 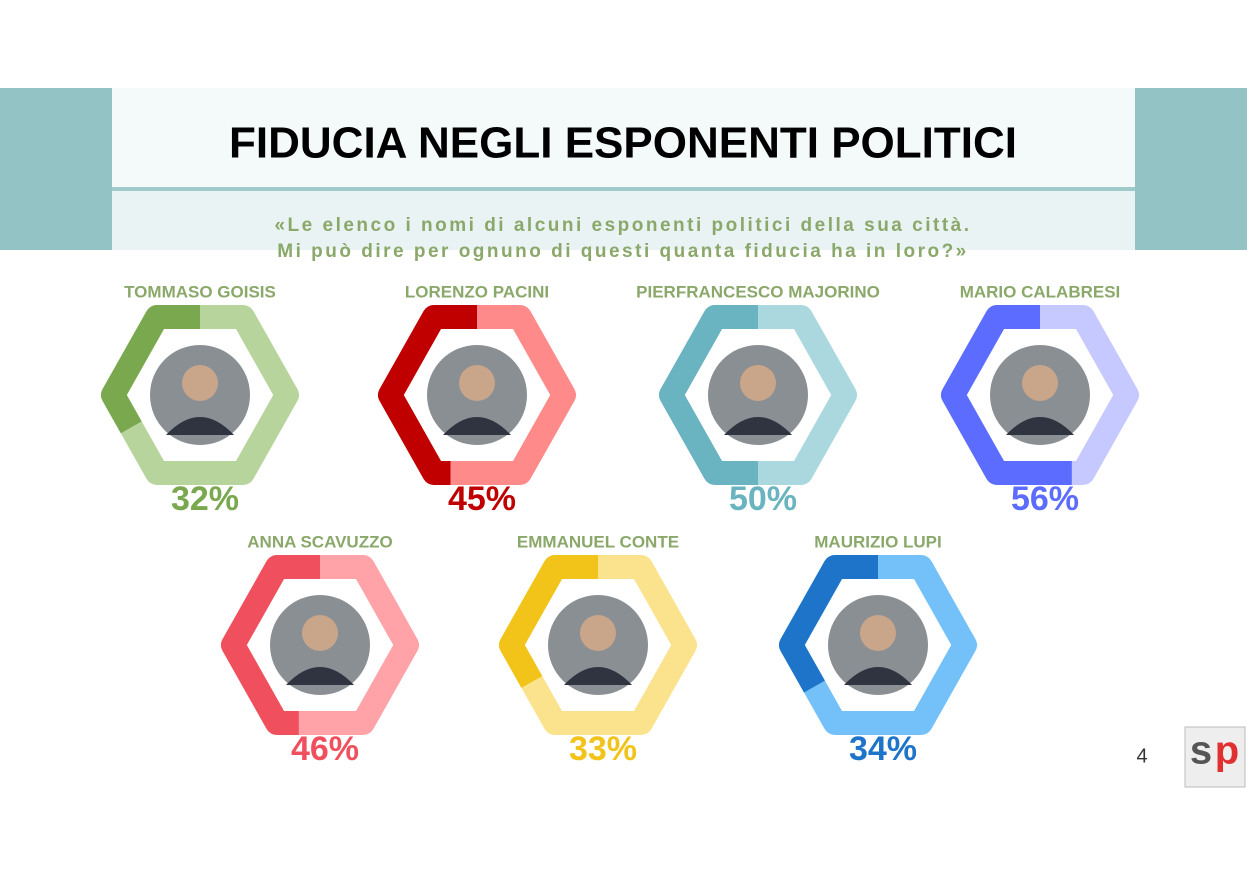 I want to click on percent-label: 32%, so click(x=205, y=499).